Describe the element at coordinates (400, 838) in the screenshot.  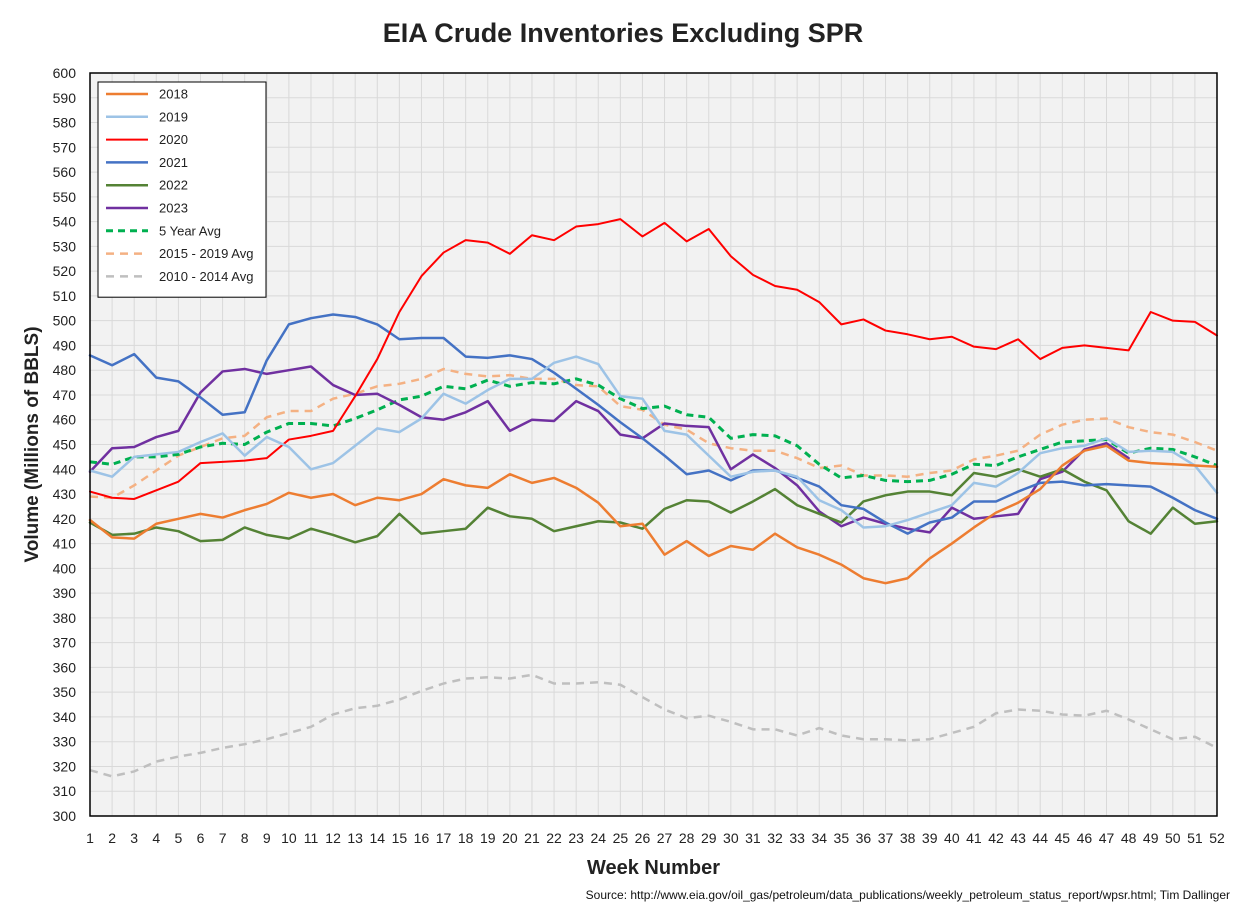
I see `x-tick-label: 15` at that location.